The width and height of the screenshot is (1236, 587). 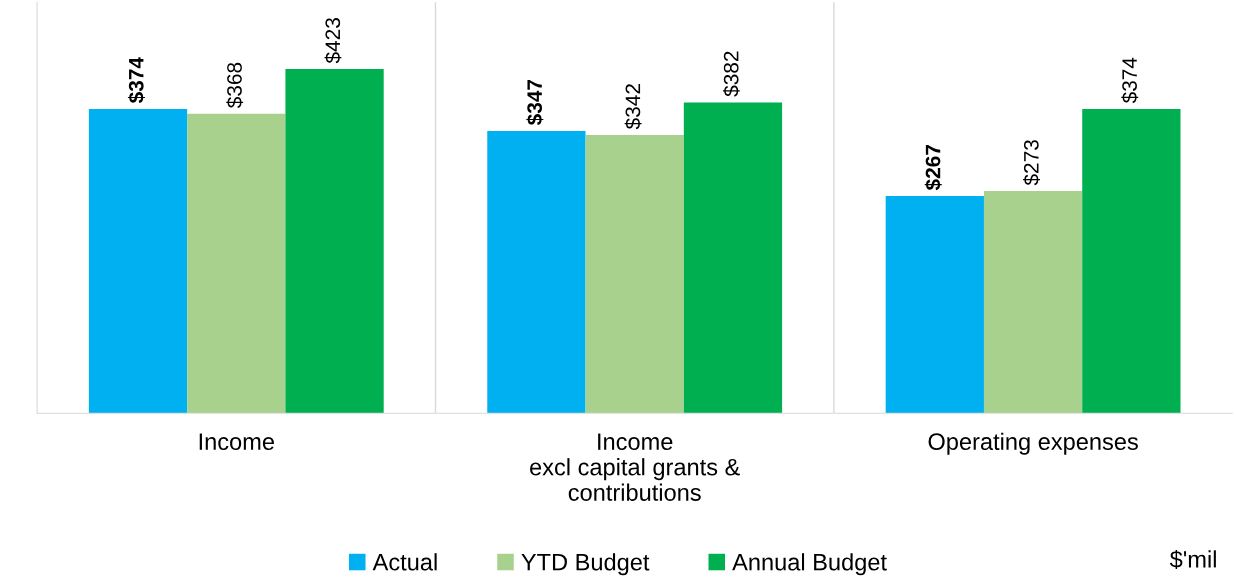 What do you see at coordinates (333, 41) in the screenshot?
I see `data-label: $423` at bounding box center [333, 41].